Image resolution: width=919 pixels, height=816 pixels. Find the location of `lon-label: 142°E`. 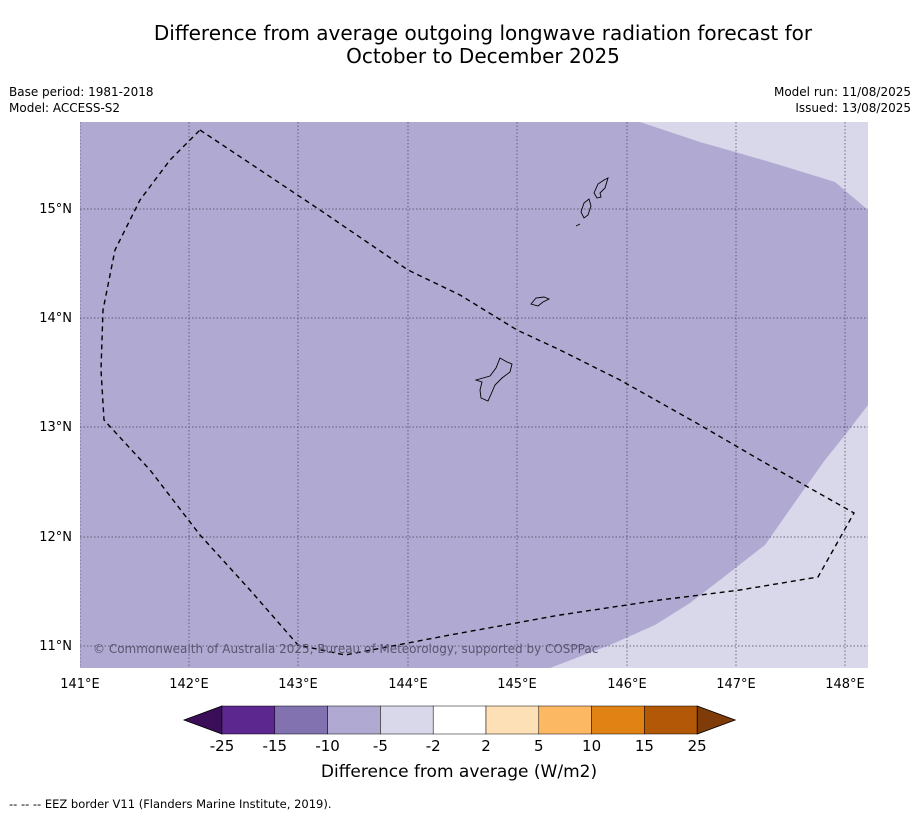

lon-label: 142°E is located at coordinates (189, 684).